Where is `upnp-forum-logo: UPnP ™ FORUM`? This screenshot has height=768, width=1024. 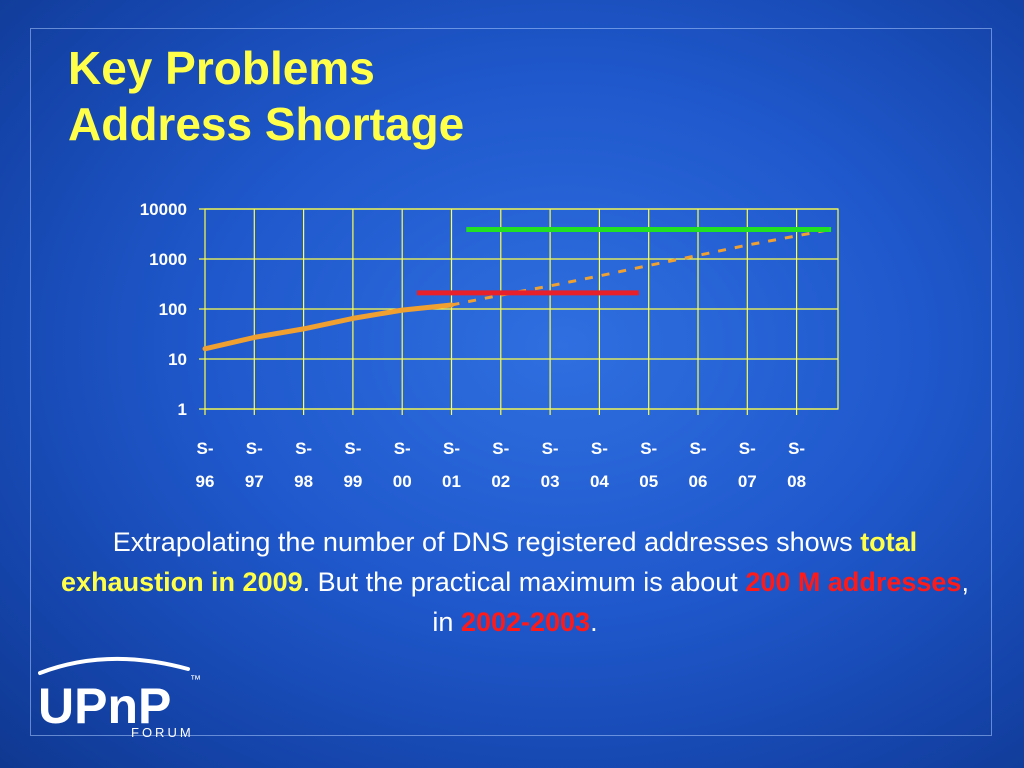 upnp-forum-logo: UPnP ™ FORUM is located at coordinates (119, 698).